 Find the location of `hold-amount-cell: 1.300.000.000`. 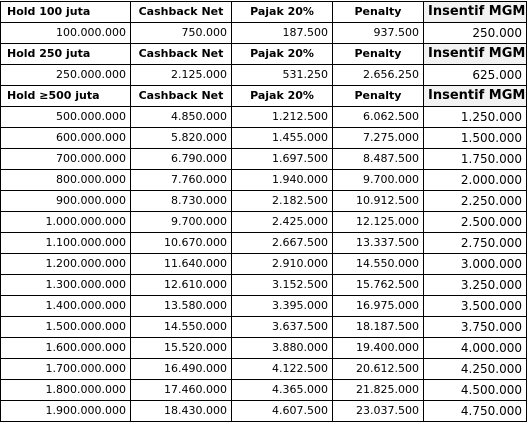

hold-amount-cell: 1.300.000.000 is located at coordinates (65, 285).